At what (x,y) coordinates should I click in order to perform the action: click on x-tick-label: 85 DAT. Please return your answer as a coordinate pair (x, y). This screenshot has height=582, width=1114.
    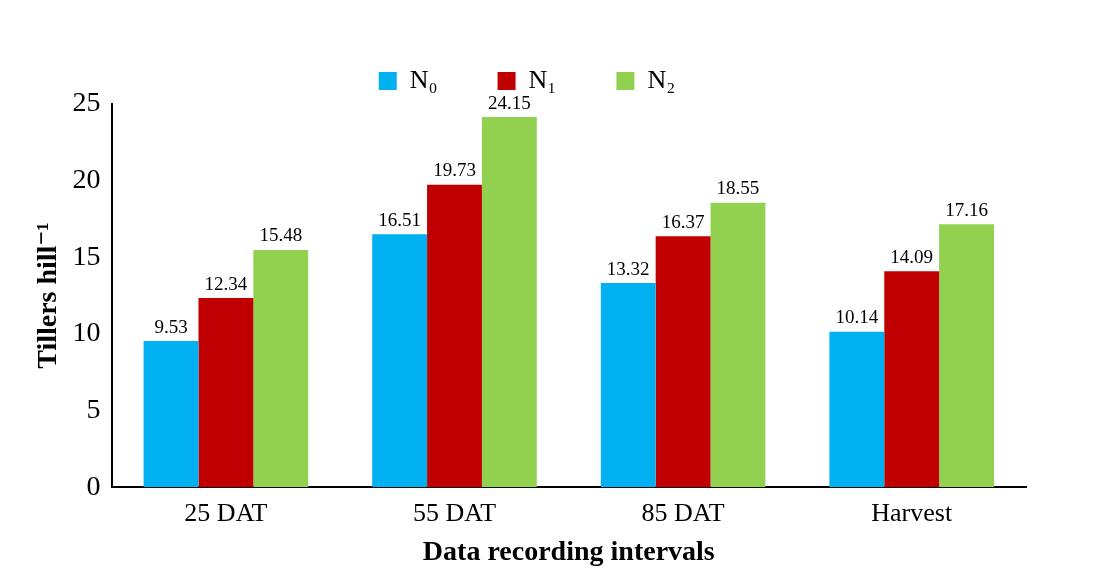
    Looking at the image, I should click on (683, 512).